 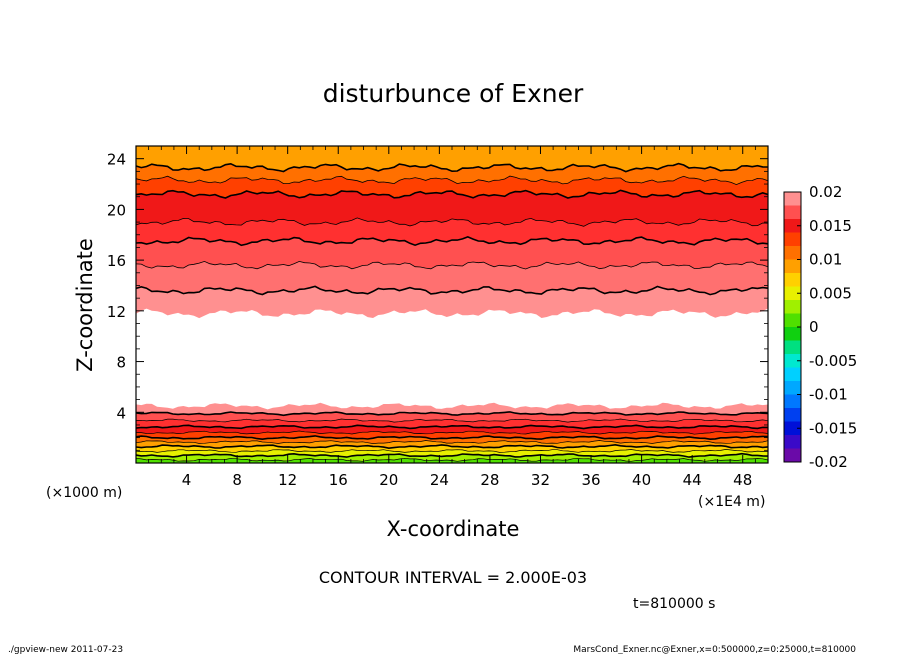 What do you see at coordinates (830, 293) in the screenshot?
I see `colorbar-tick-label: 0.005` at bounding box center [830, 293].